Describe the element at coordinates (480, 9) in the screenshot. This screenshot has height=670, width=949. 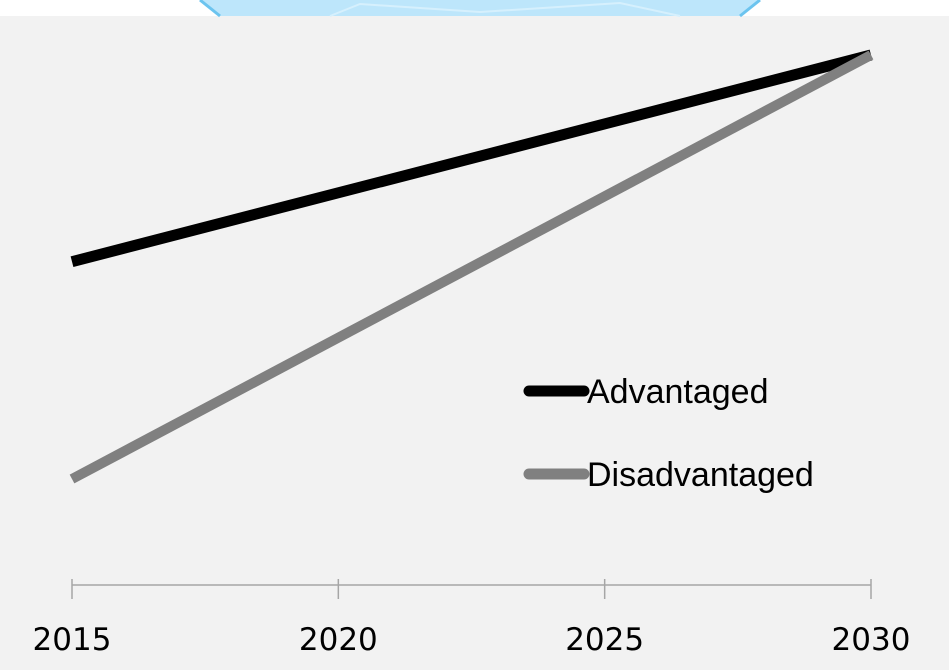
I see `top-banner-decoration` at that location.